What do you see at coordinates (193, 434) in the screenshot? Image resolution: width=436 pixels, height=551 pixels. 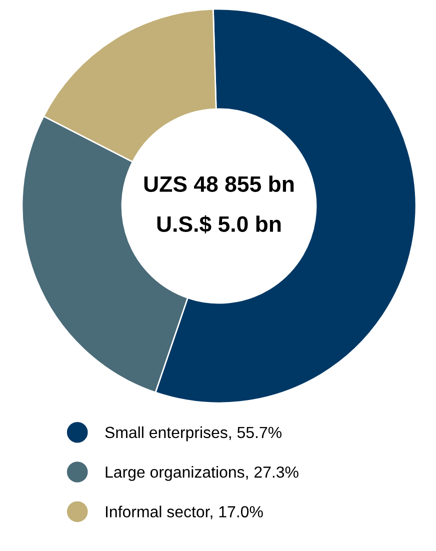 I see `legend-label: Small enterprises, 55.7%` at bounding box center [193, 434].